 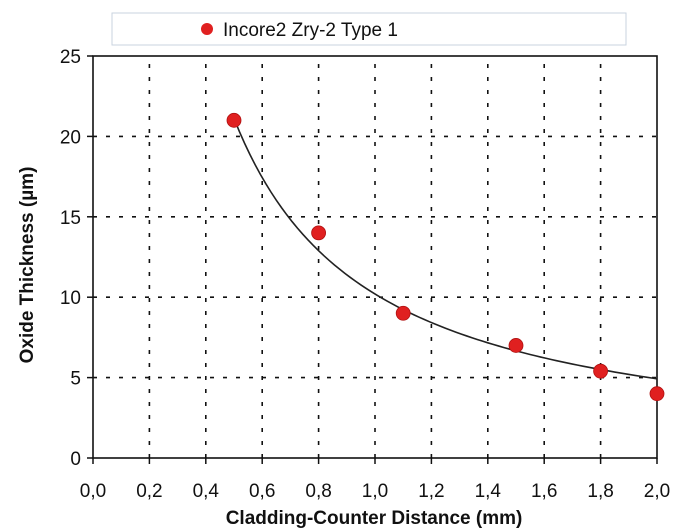 What do you see at coordinates (93, 491) in the screenshot?
I see `x-tick-label: 0,0` at bounding box center [93, 491].